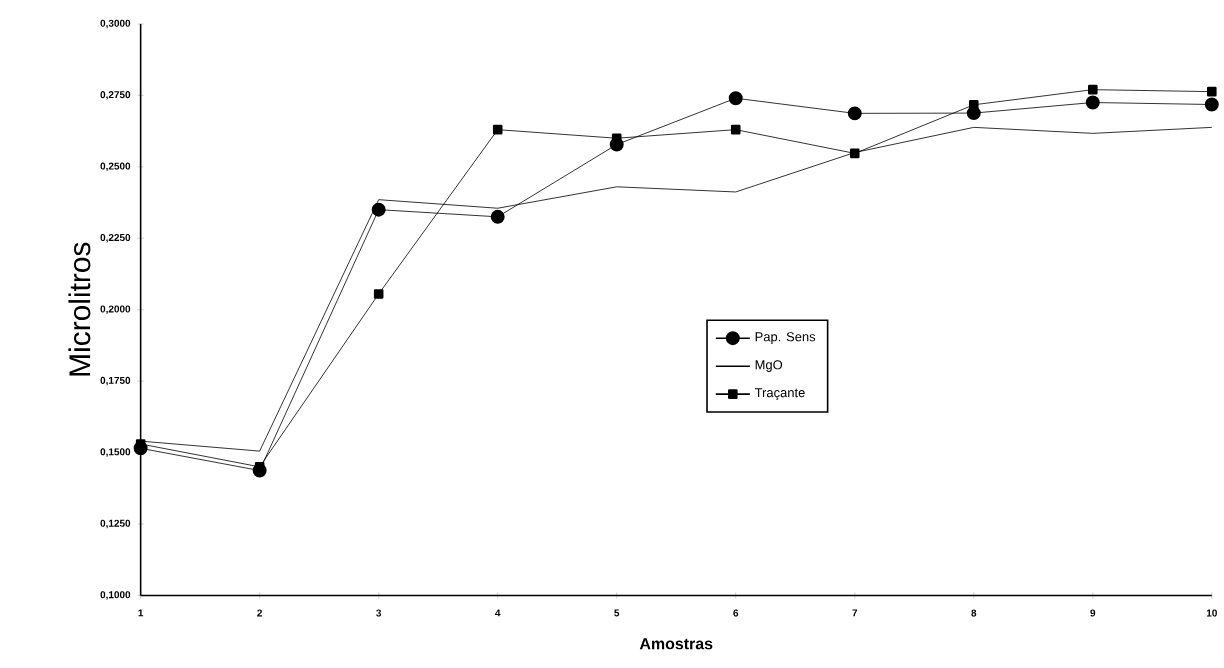  Describe the element at coordinates (736, 613) in the screenshot. I see `x-tick-label: 6` at that location.